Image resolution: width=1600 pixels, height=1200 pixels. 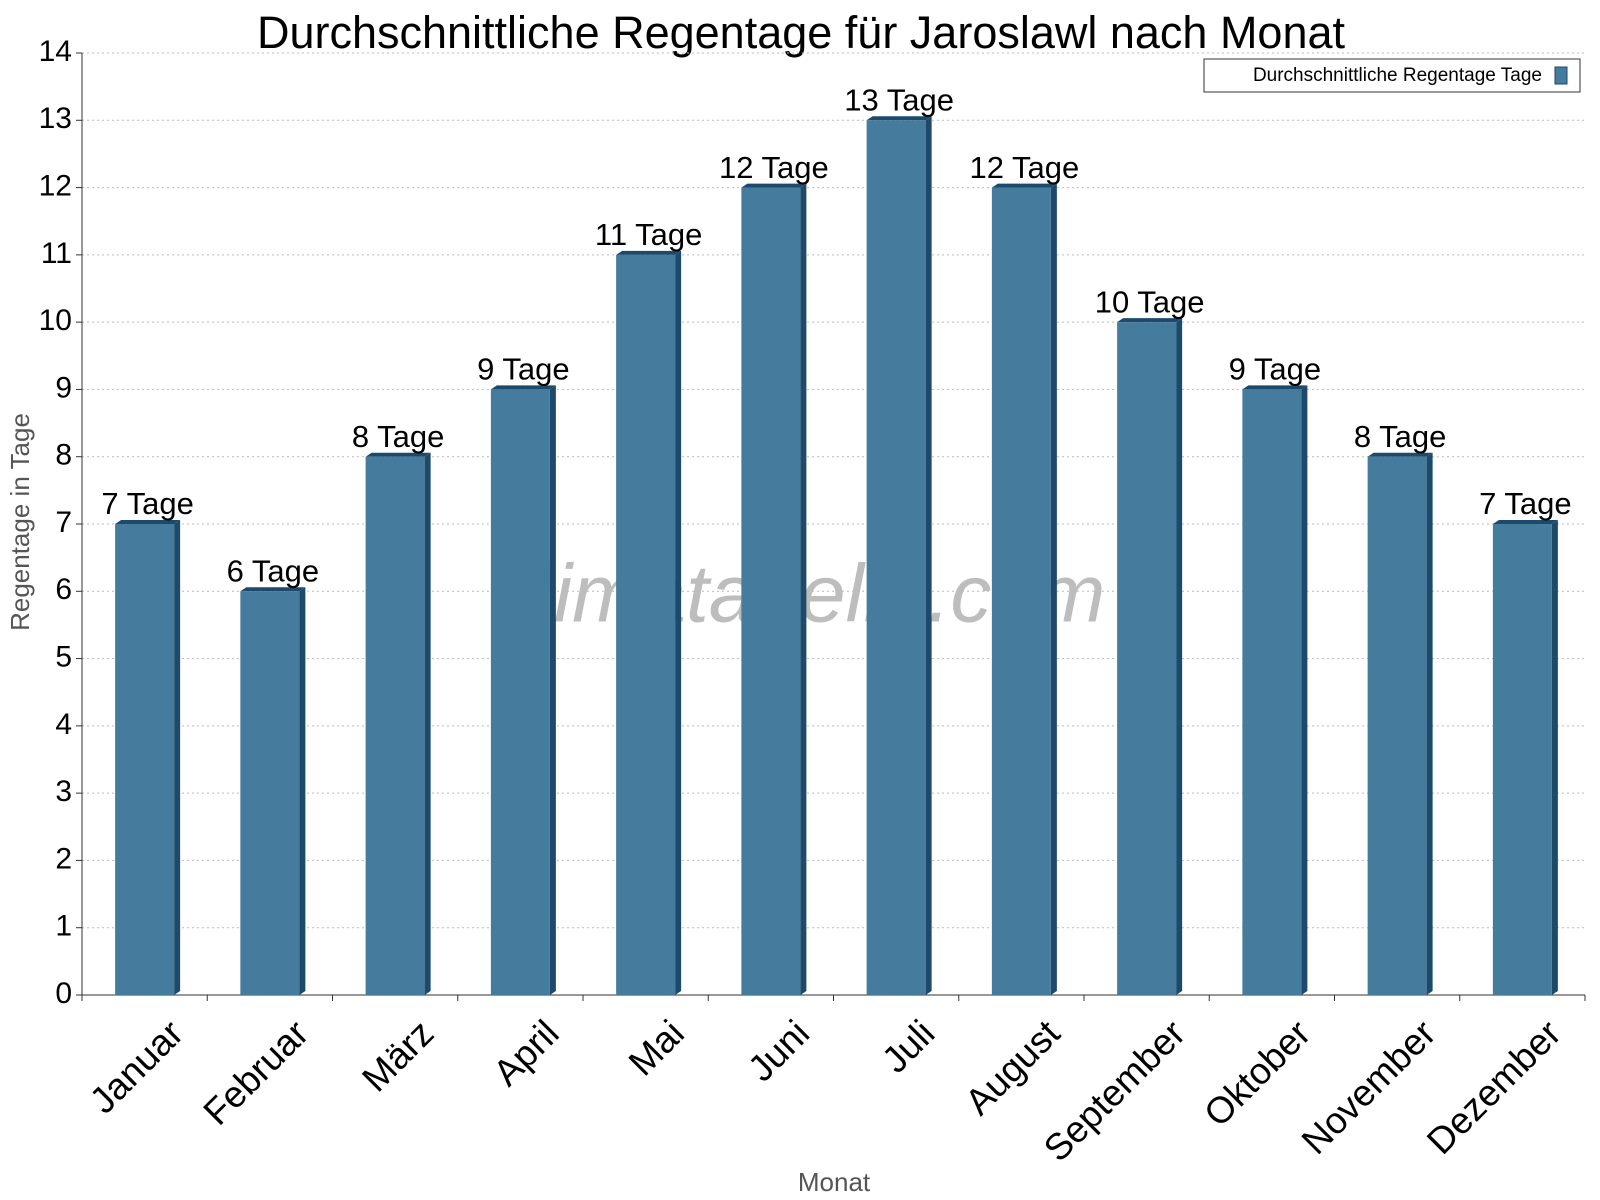 What do you see at coordinates (63, 993) in the screenshot?
I see `y-tick-label: 0` at bounding box center [63, 993].